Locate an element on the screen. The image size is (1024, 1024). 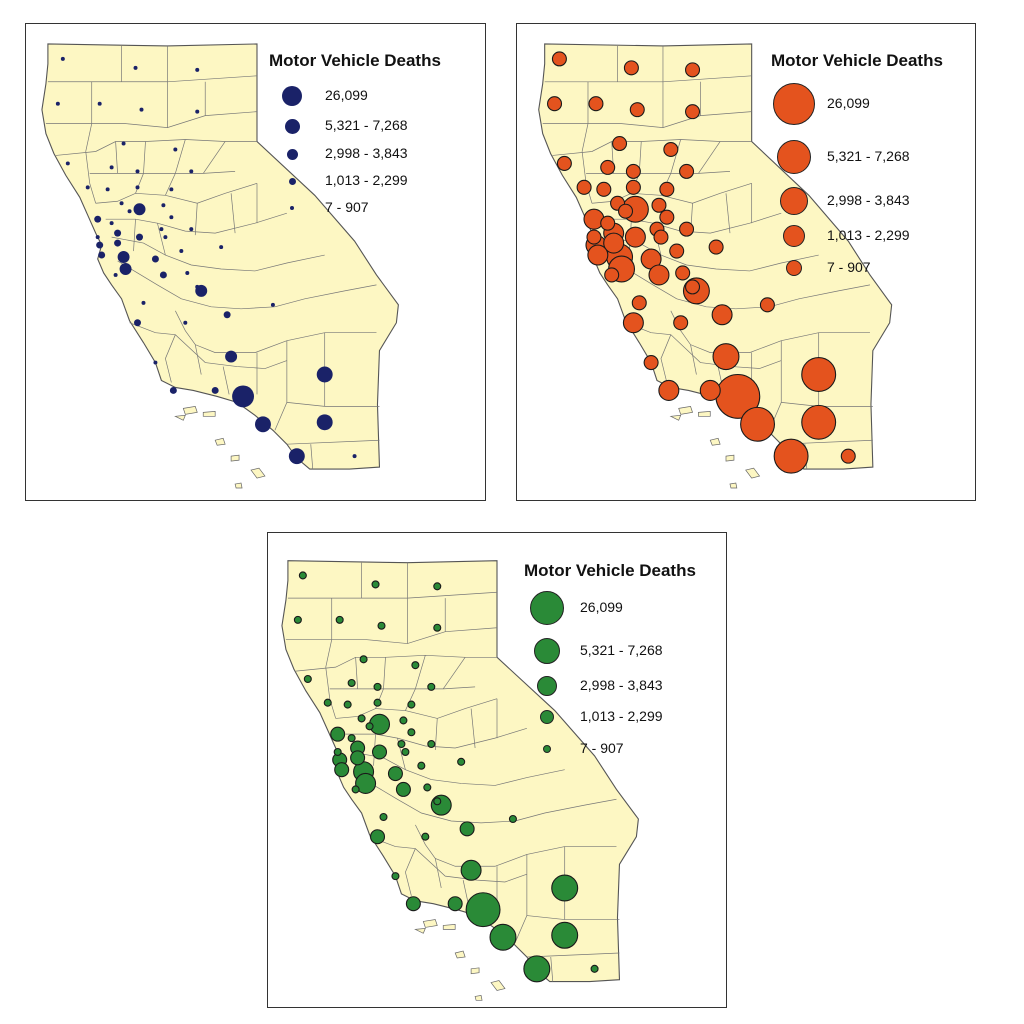
county-symbol-kern is located at coordinates (726, 357).